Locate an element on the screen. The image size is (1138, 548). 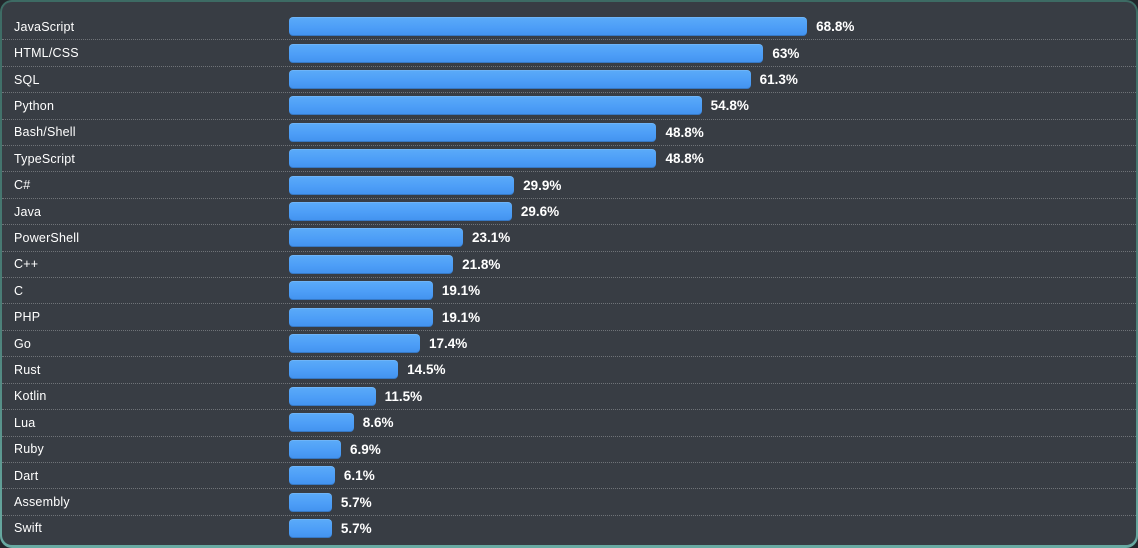
chart-row: C++ 21.8% is located at coordinates (569, 265).